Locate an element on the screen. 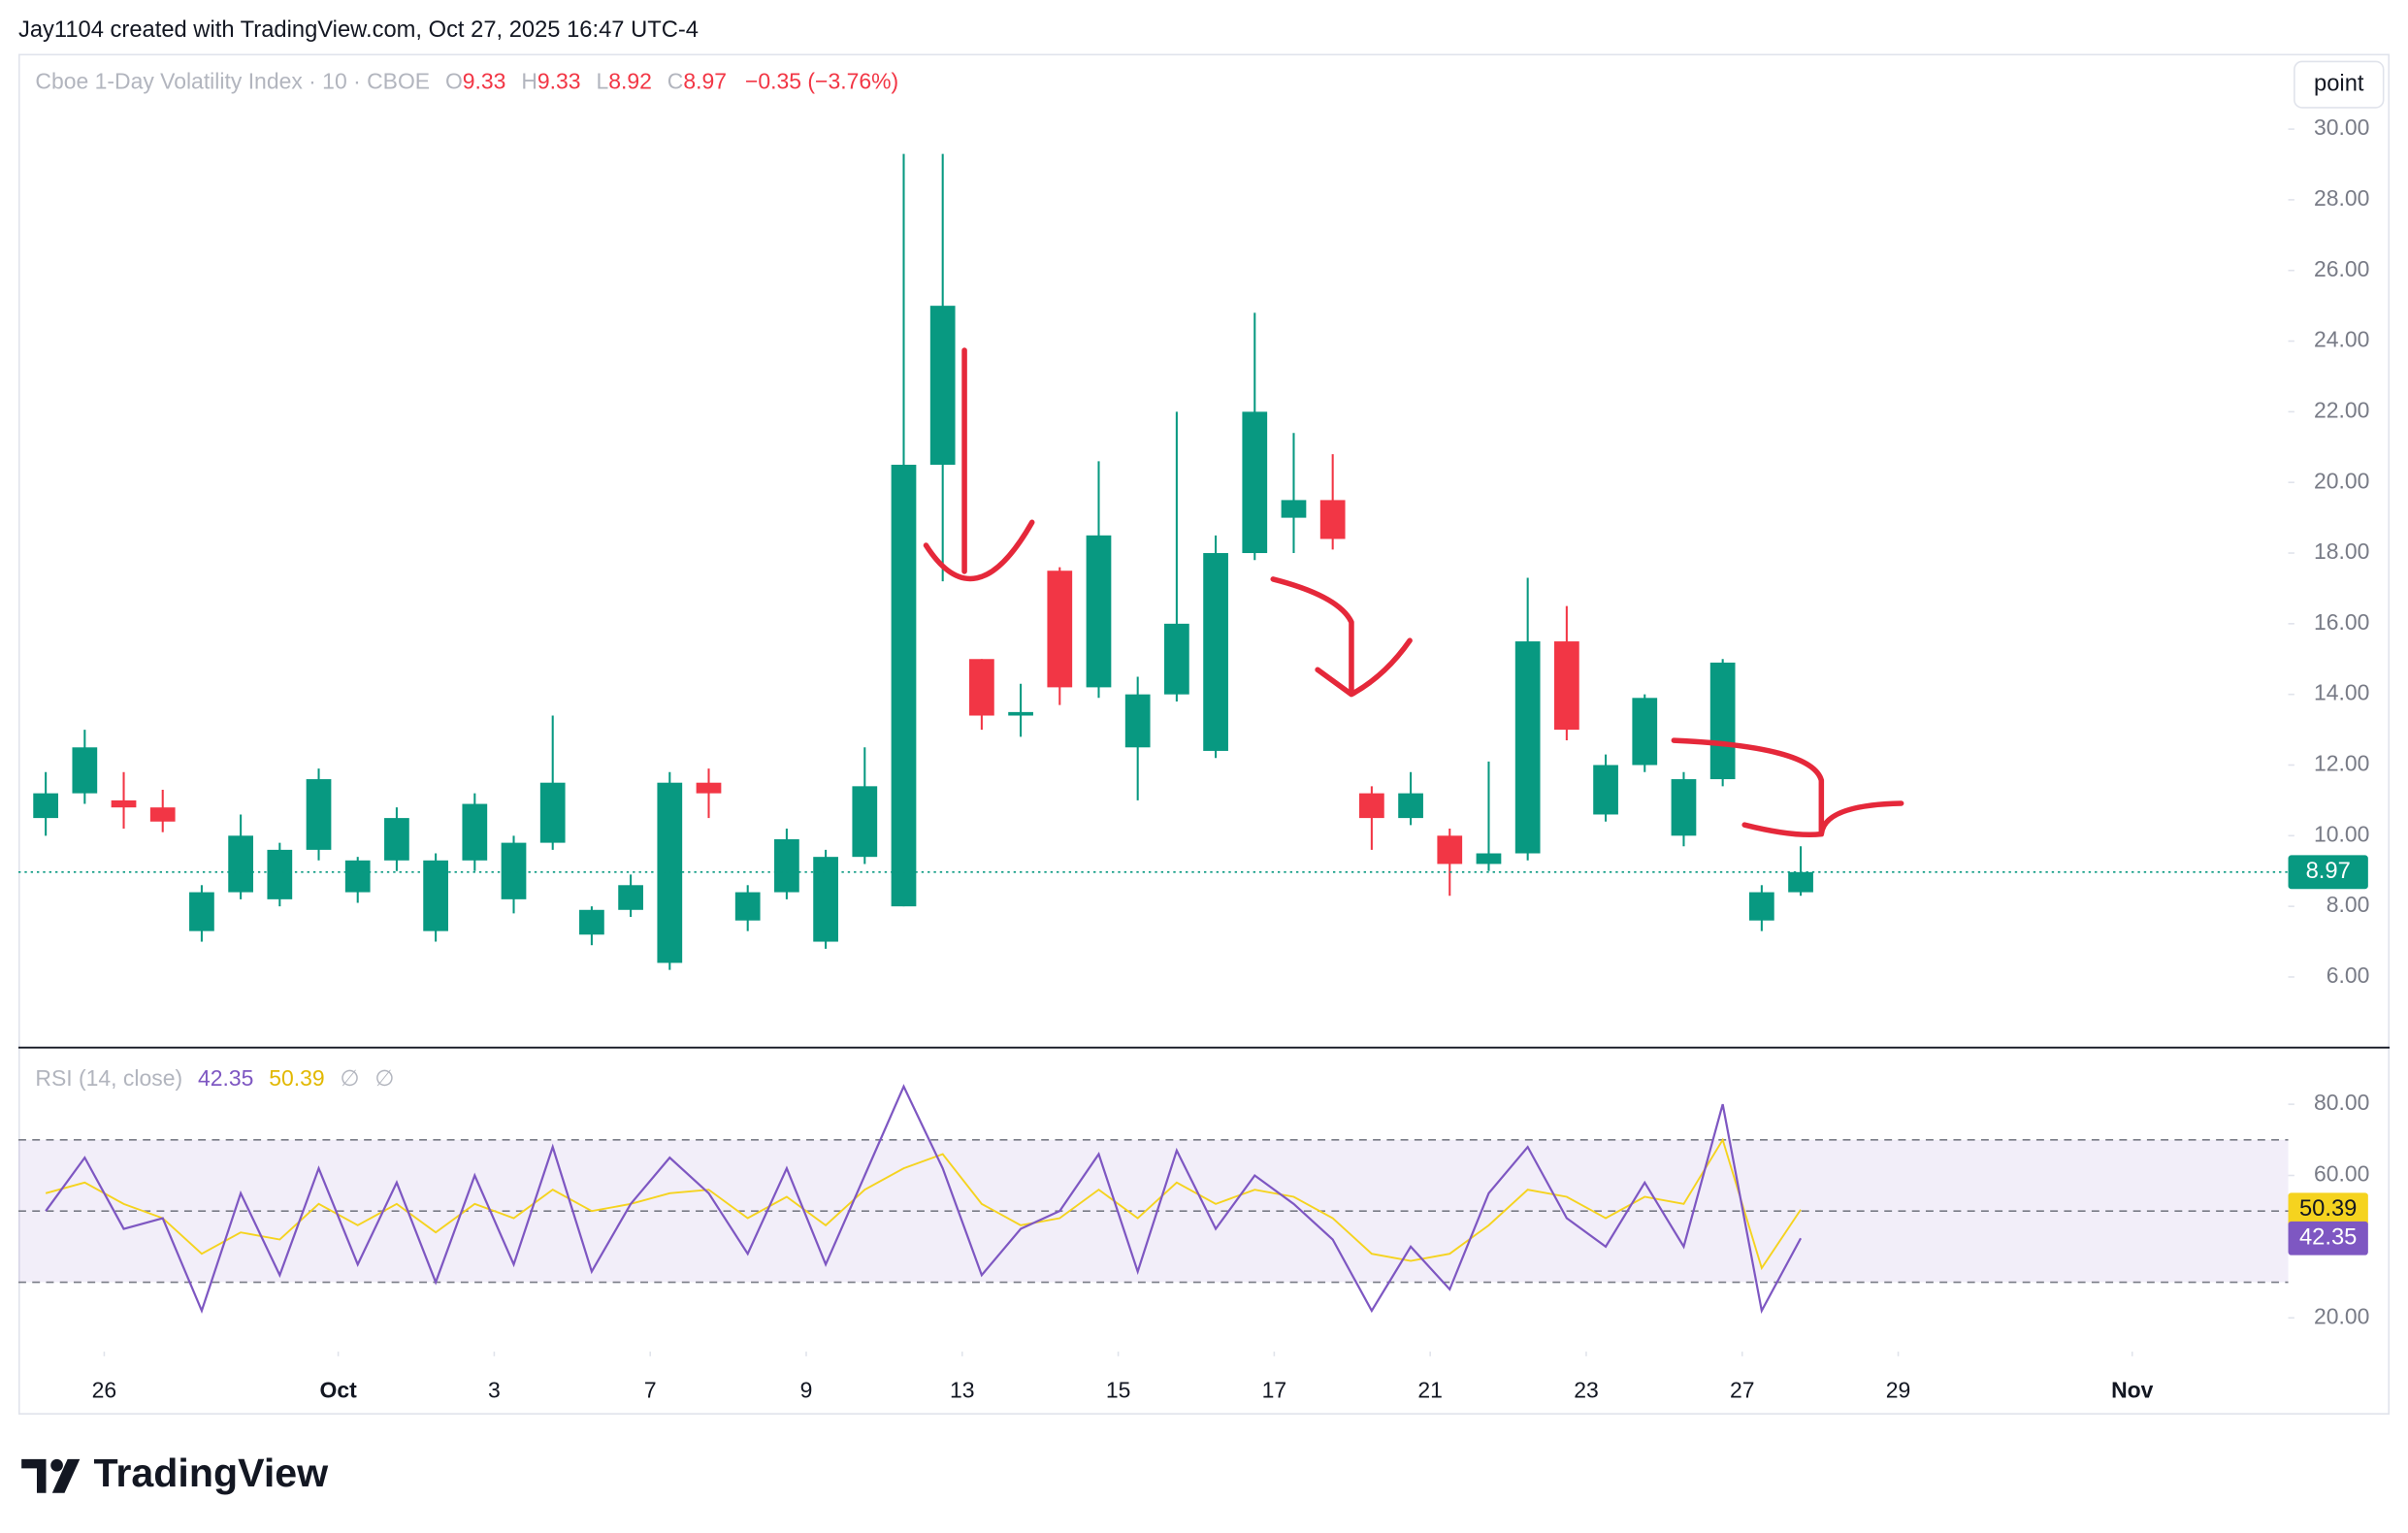  ohlc-label: C is located at coordinates (675, 81).